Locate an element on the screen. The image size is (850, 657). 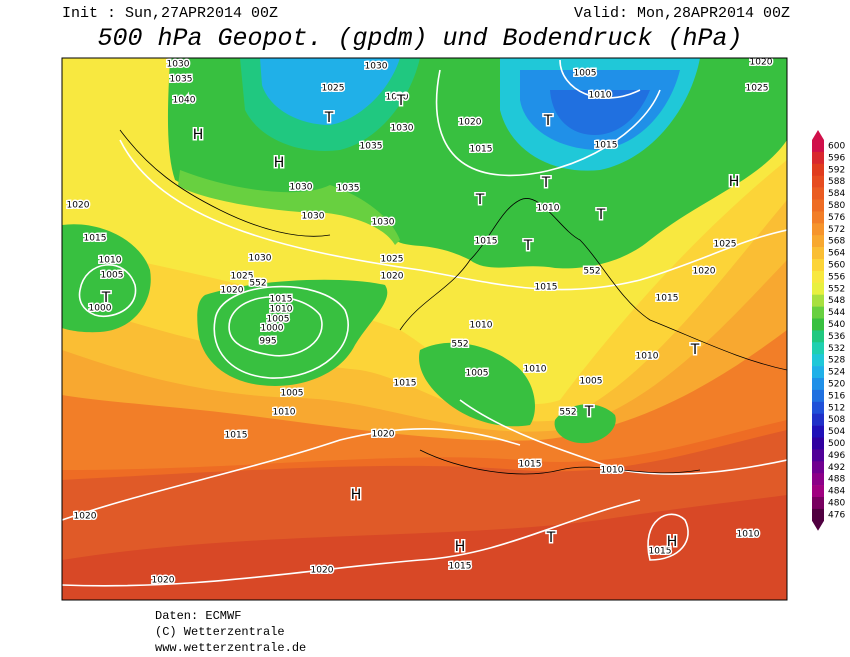
colorbar-label: 584 is located at coordinates (836, 194).